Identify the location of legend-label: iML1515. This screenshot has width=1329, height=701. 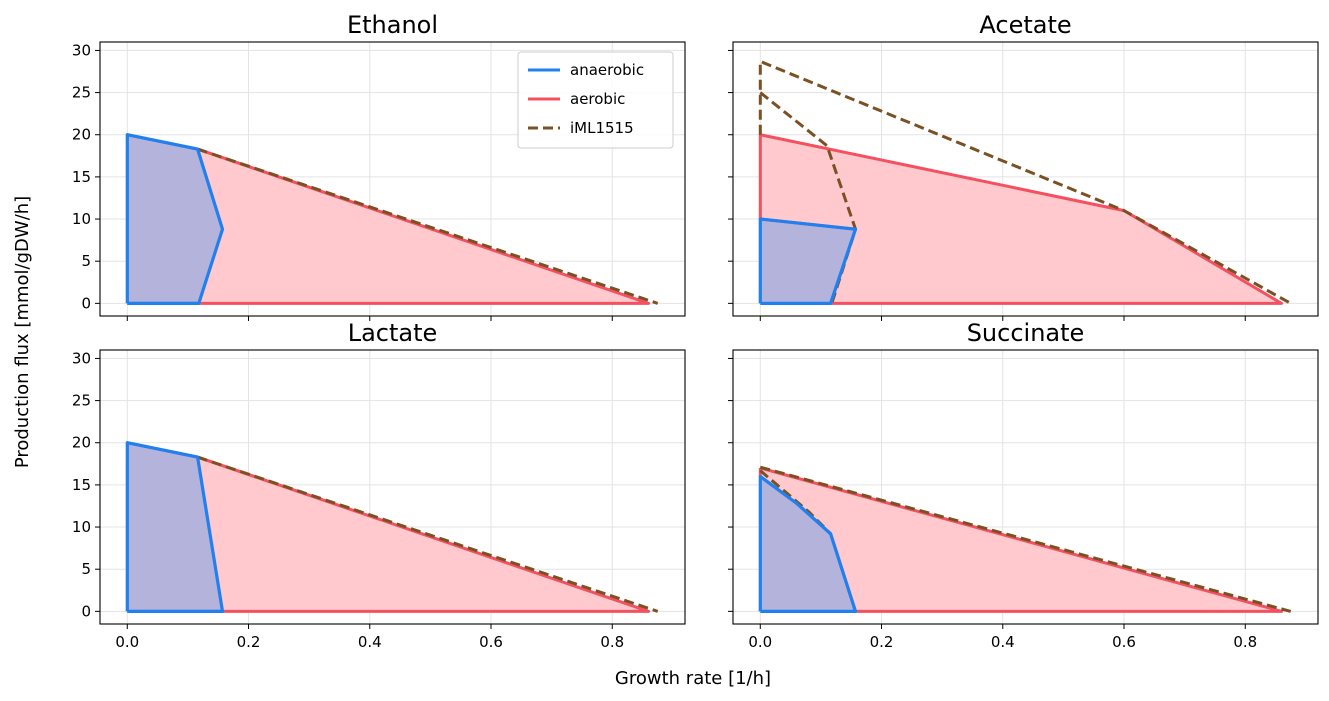
(602, 128).